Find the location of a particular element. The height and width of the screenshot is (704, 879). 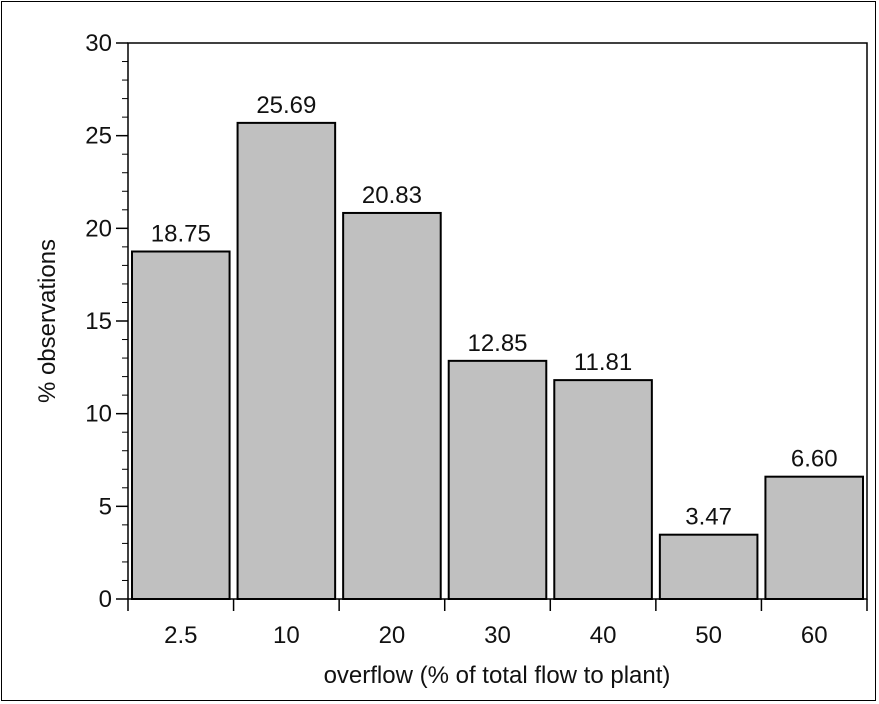

x-tick-label-20: 20 is located at coordinates (392, 635).